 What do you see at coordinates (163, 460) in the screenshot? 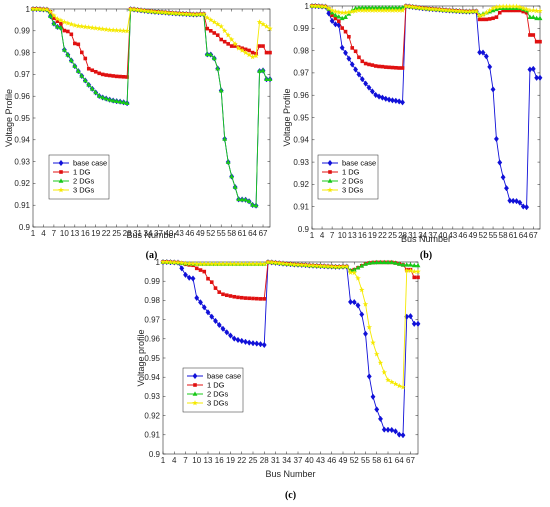
I see `x-tick-label: 1` at bounding box center [163, 460].